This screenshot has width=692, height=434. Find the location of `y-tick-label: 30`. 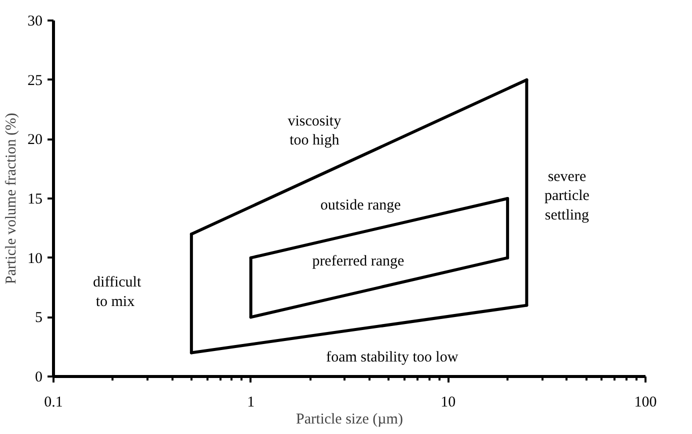

y-tick-label: 30 is located at coordinates (35, 22).